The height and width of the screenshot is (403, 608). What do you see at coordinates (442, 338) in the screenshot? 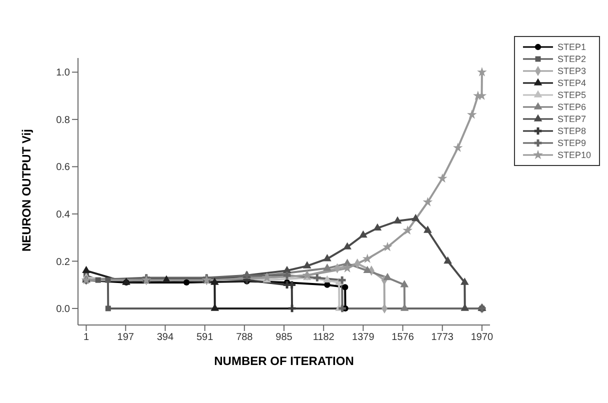
I see `x-tick-label: 1773` at bounding box center [442, 338].